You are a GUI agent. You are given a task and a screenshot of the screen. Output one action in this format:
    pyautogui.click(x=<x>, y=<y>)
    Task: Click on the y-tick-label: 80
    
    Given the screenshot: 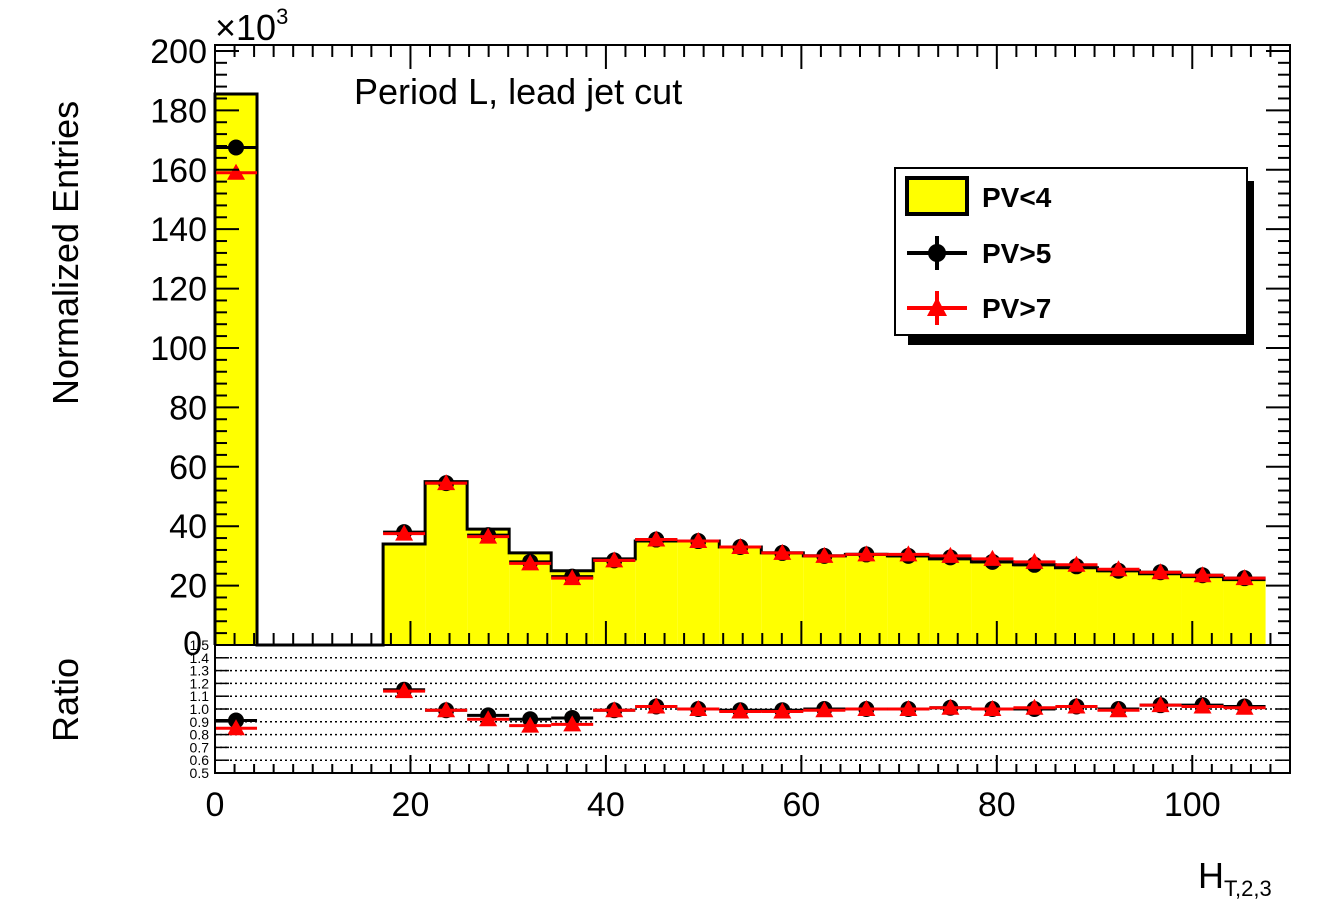 What is the action you would take?
    pyautogui.click(x=188, y=408)
    